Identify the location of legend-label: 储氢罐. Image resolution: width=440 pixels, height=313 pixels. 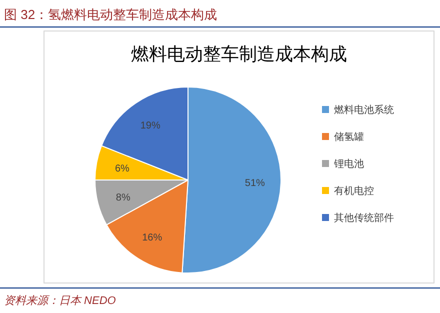
(349, 137).